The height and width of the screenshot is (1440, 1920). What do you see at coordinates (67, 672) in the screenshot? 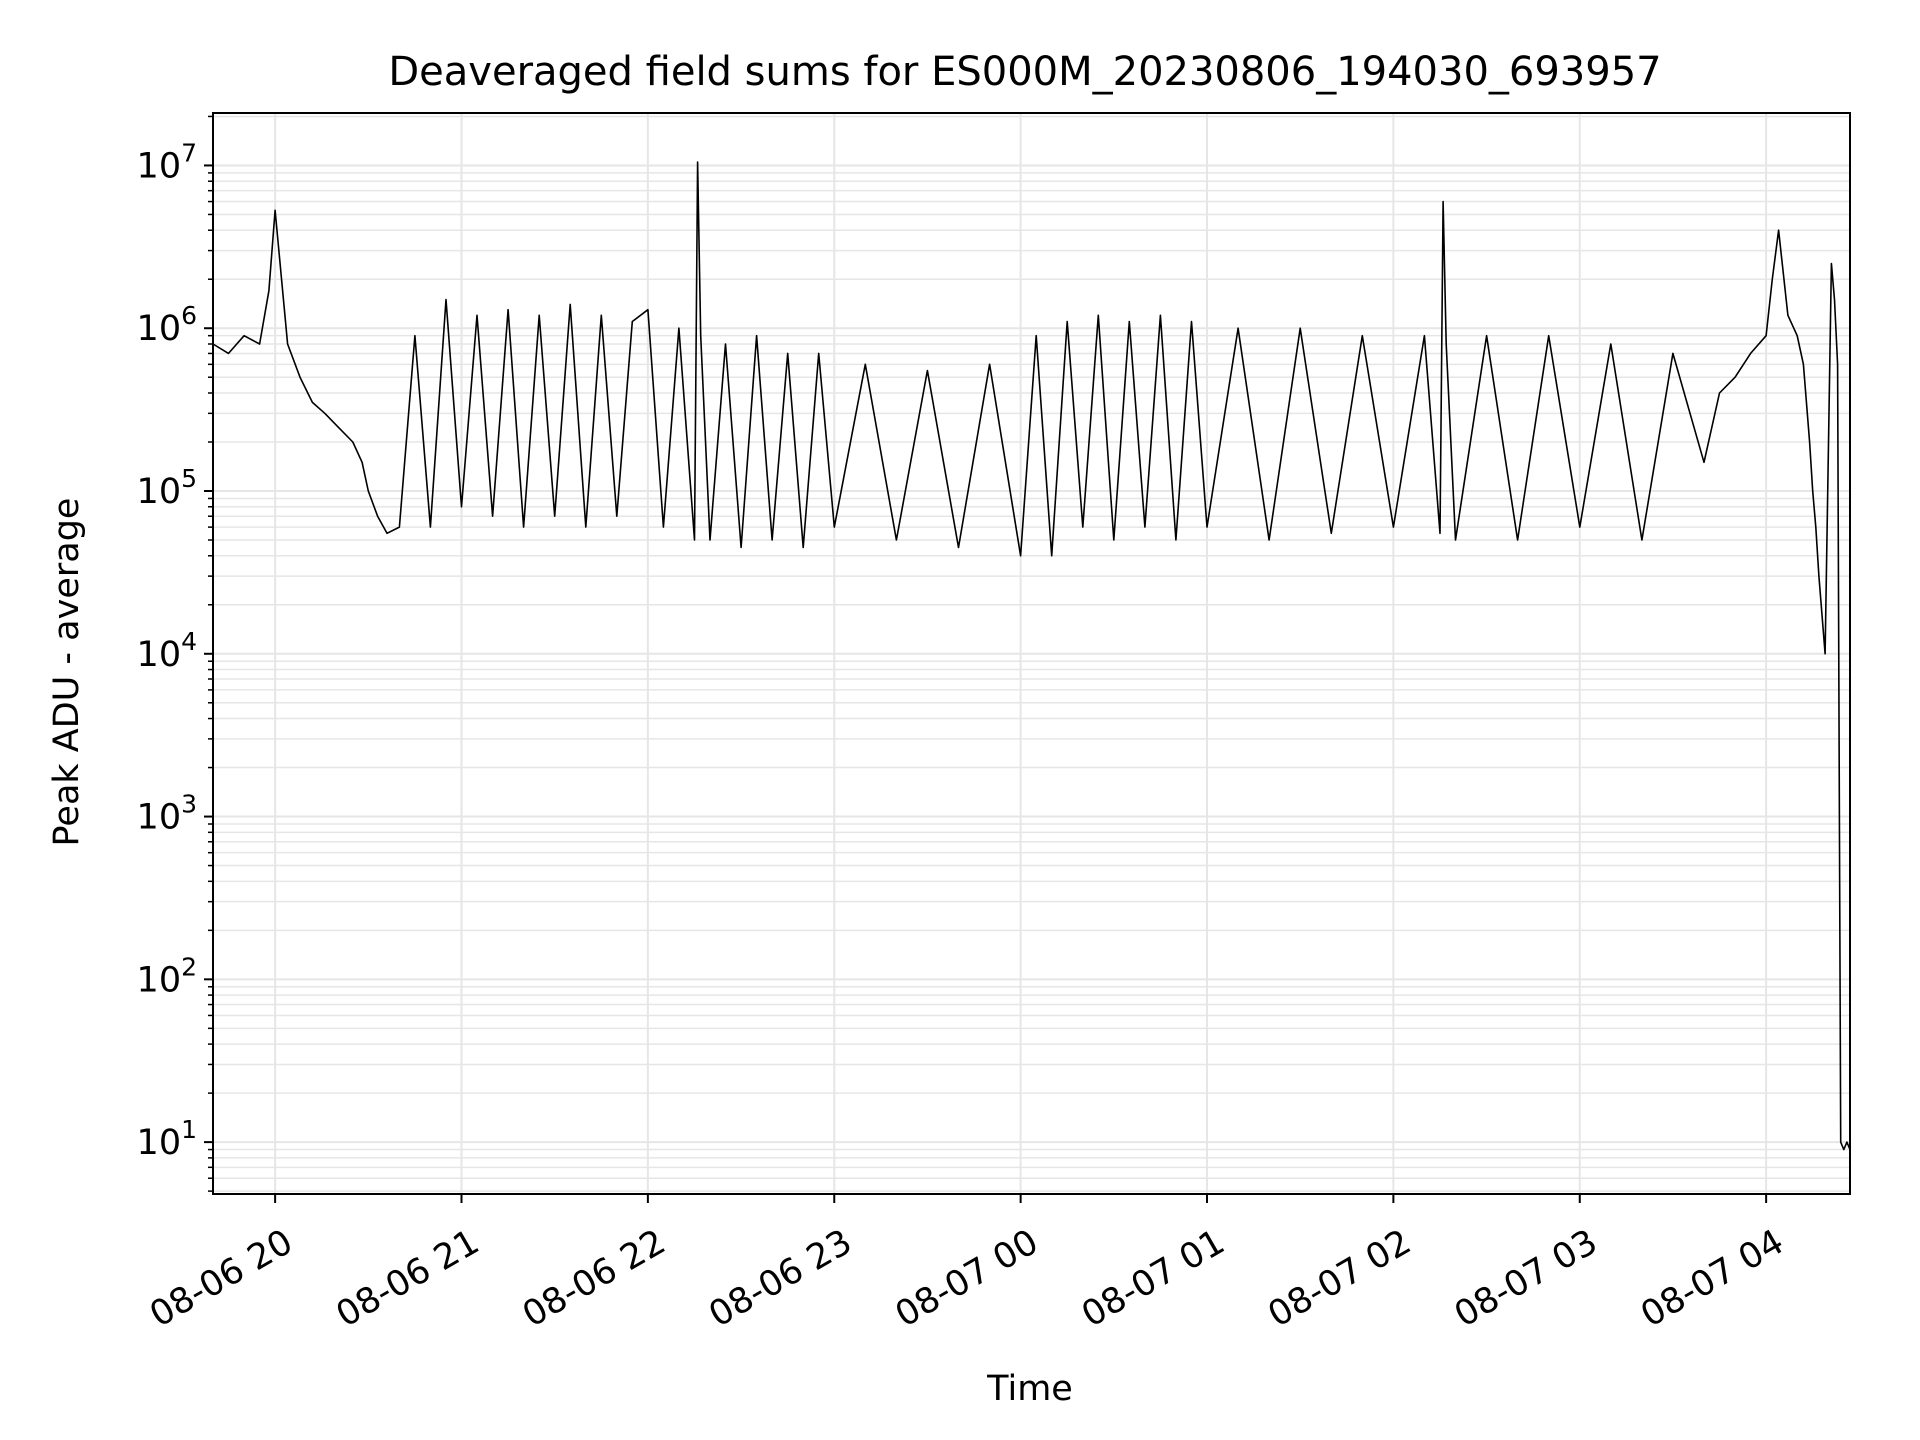
I see `y-axis-label: Peak ADU - average` at bounding box center [67, 672].